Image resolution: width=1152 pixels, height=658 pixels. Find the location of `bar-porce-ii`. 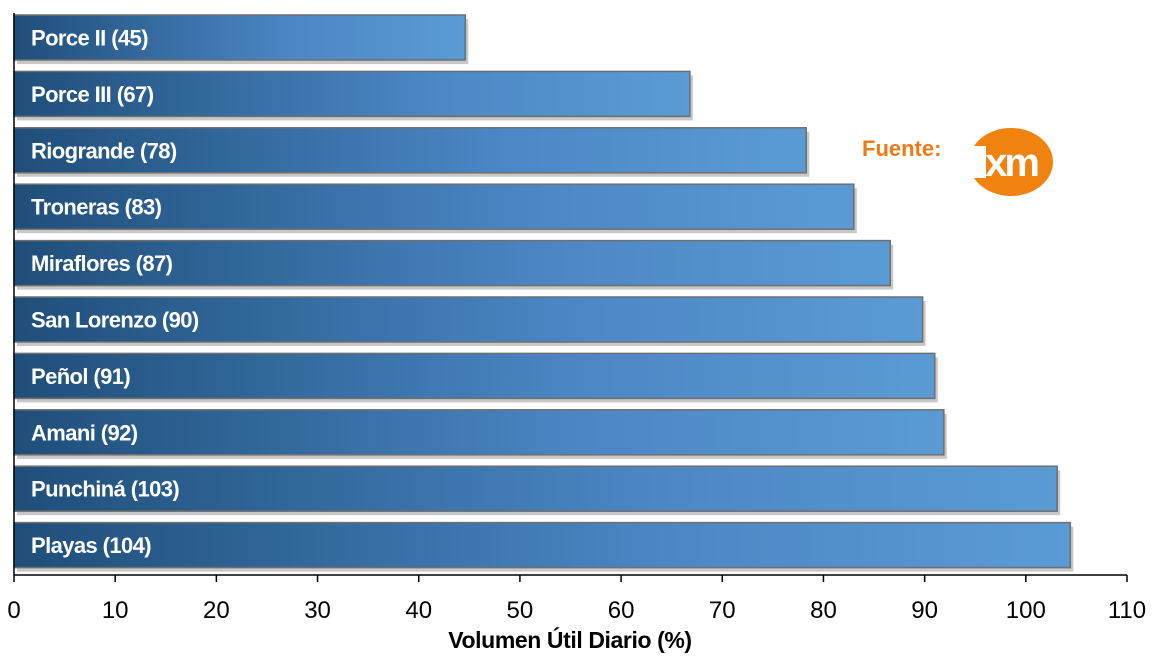

bar-porce-ii is located at coordinates (240, 37).